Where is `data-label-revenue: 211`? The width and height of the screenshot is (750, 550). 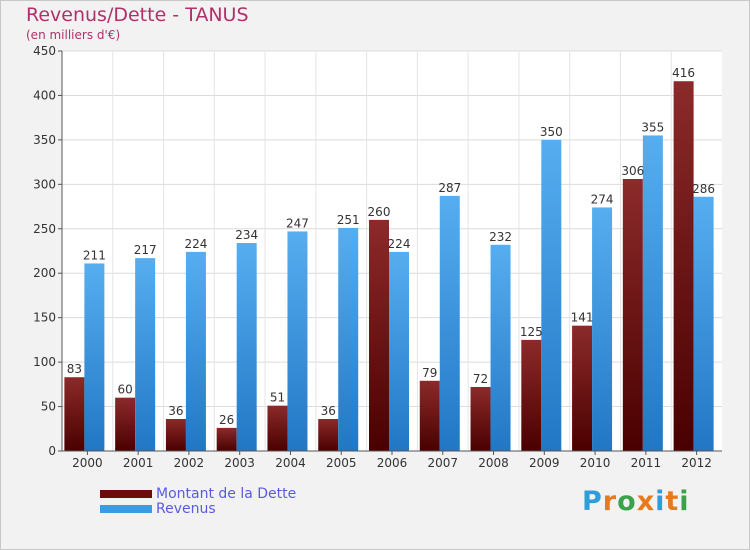 data-label-revenue: 211 is located at coordinates (94, 255).